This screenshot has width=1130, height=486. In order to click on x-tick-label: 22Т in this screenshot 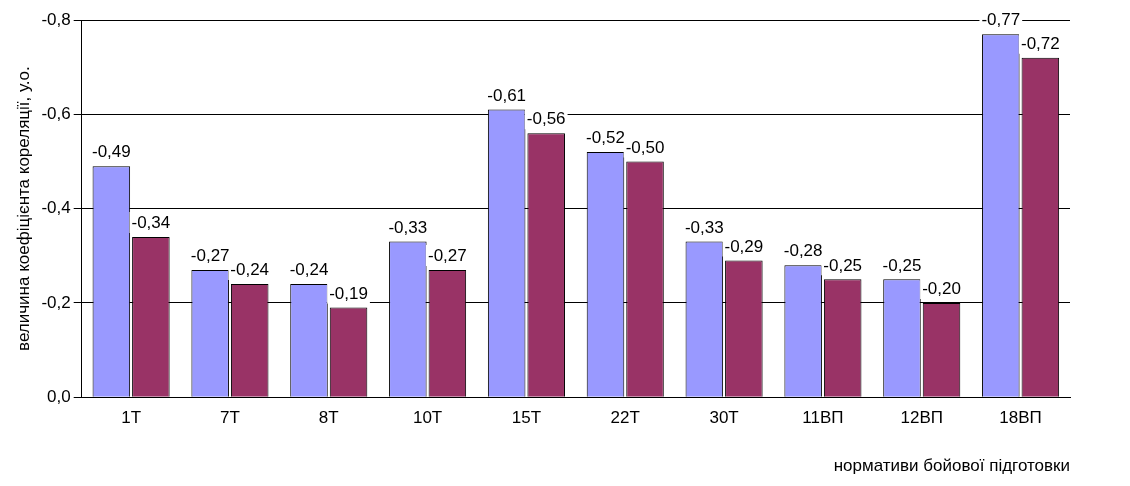, I will do `click(625, 418)`.